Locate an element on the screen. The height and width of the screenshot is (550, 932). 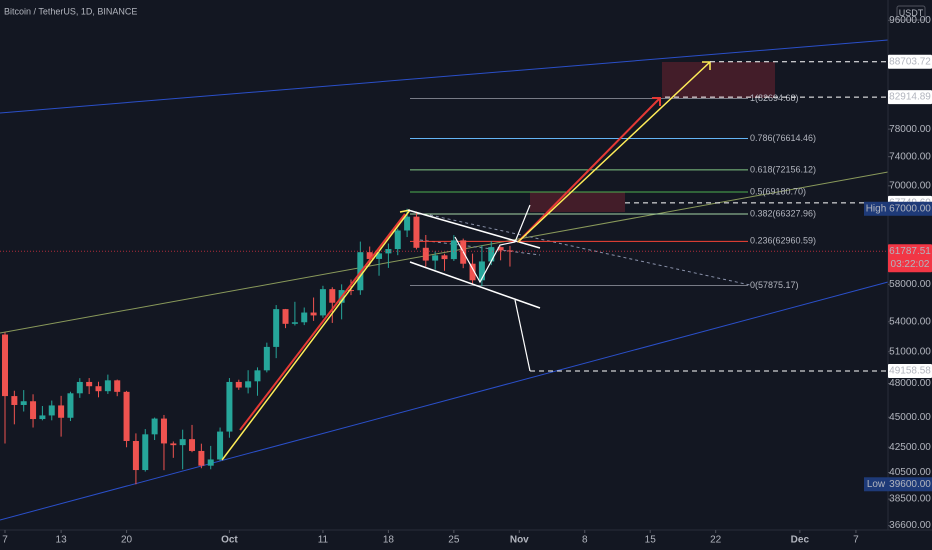
fib-label: 0.236(62960.59) is located at coordinates (783, 241).